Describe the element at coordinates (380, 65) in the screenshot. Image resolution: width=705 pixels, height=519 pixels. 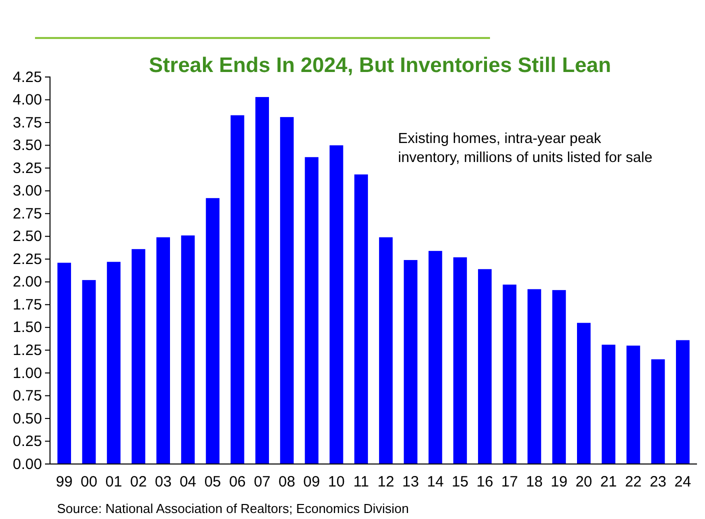
I see `chart-title: Streak Ends In 2024, But Inventories Still Lean` at that location.